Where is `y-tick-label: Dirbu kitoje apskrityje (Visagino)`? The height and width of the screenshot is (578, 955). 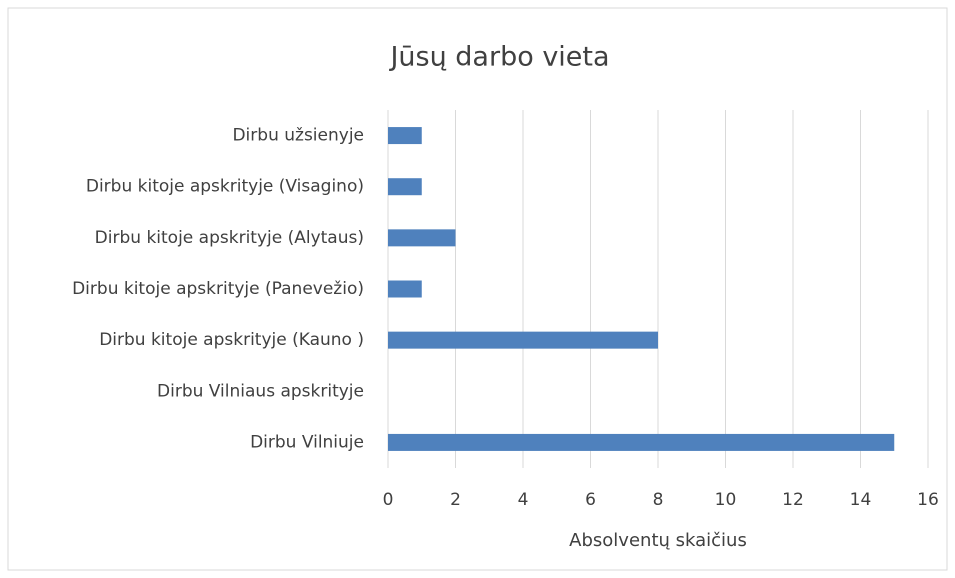 y-tick-label: Dirbu kitoje apskrityje (Visagino) is located at coordinates (225, 187).